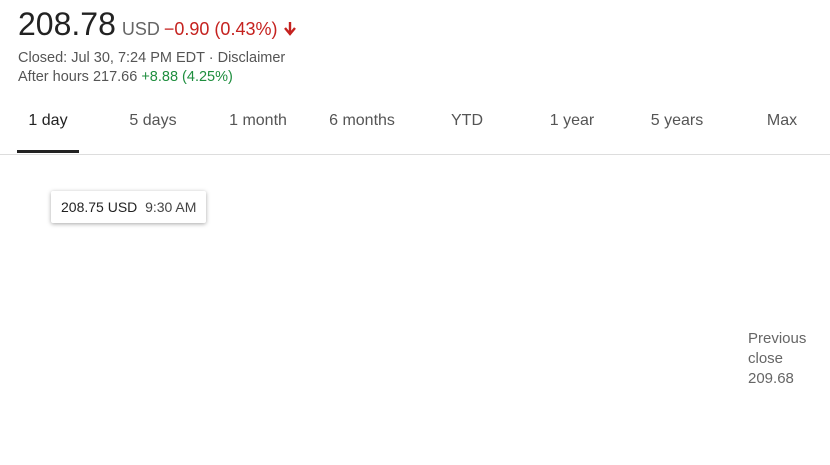 Image resolution: width=830 pixels, height=465 pixels. I want to click on tab: YTD, so click(467, 120).